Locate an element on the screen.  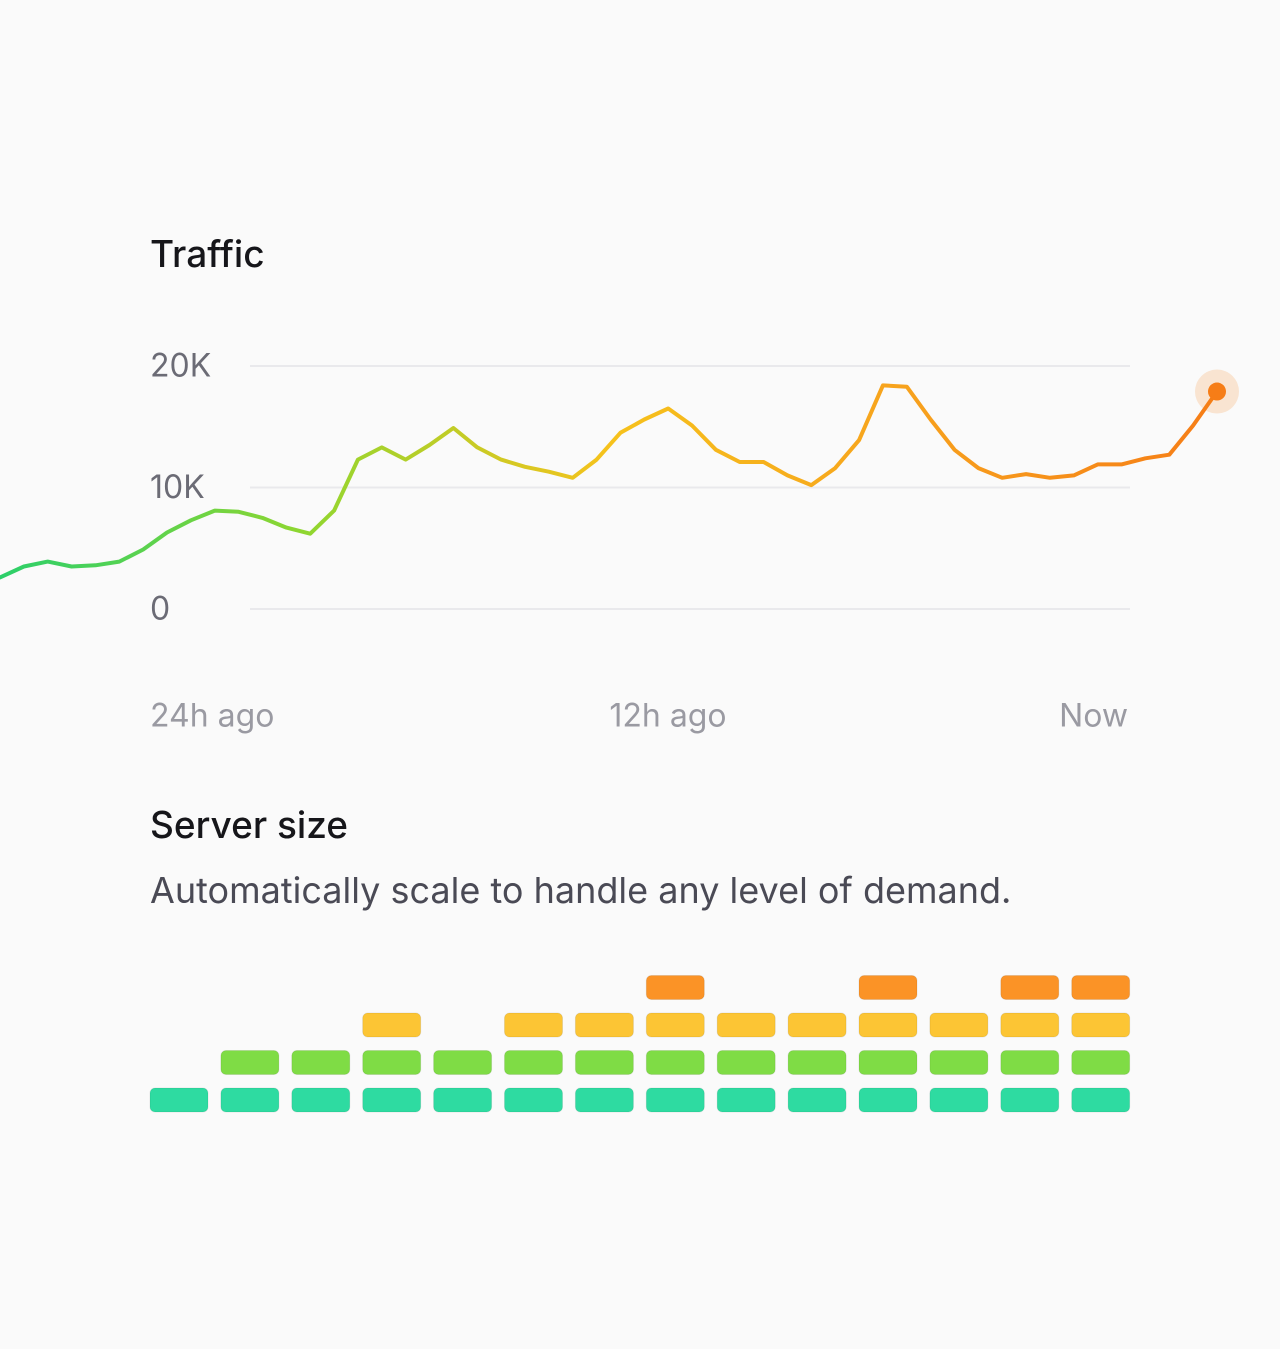
y-tick-label: 0 is located at coordinates (160, 608).